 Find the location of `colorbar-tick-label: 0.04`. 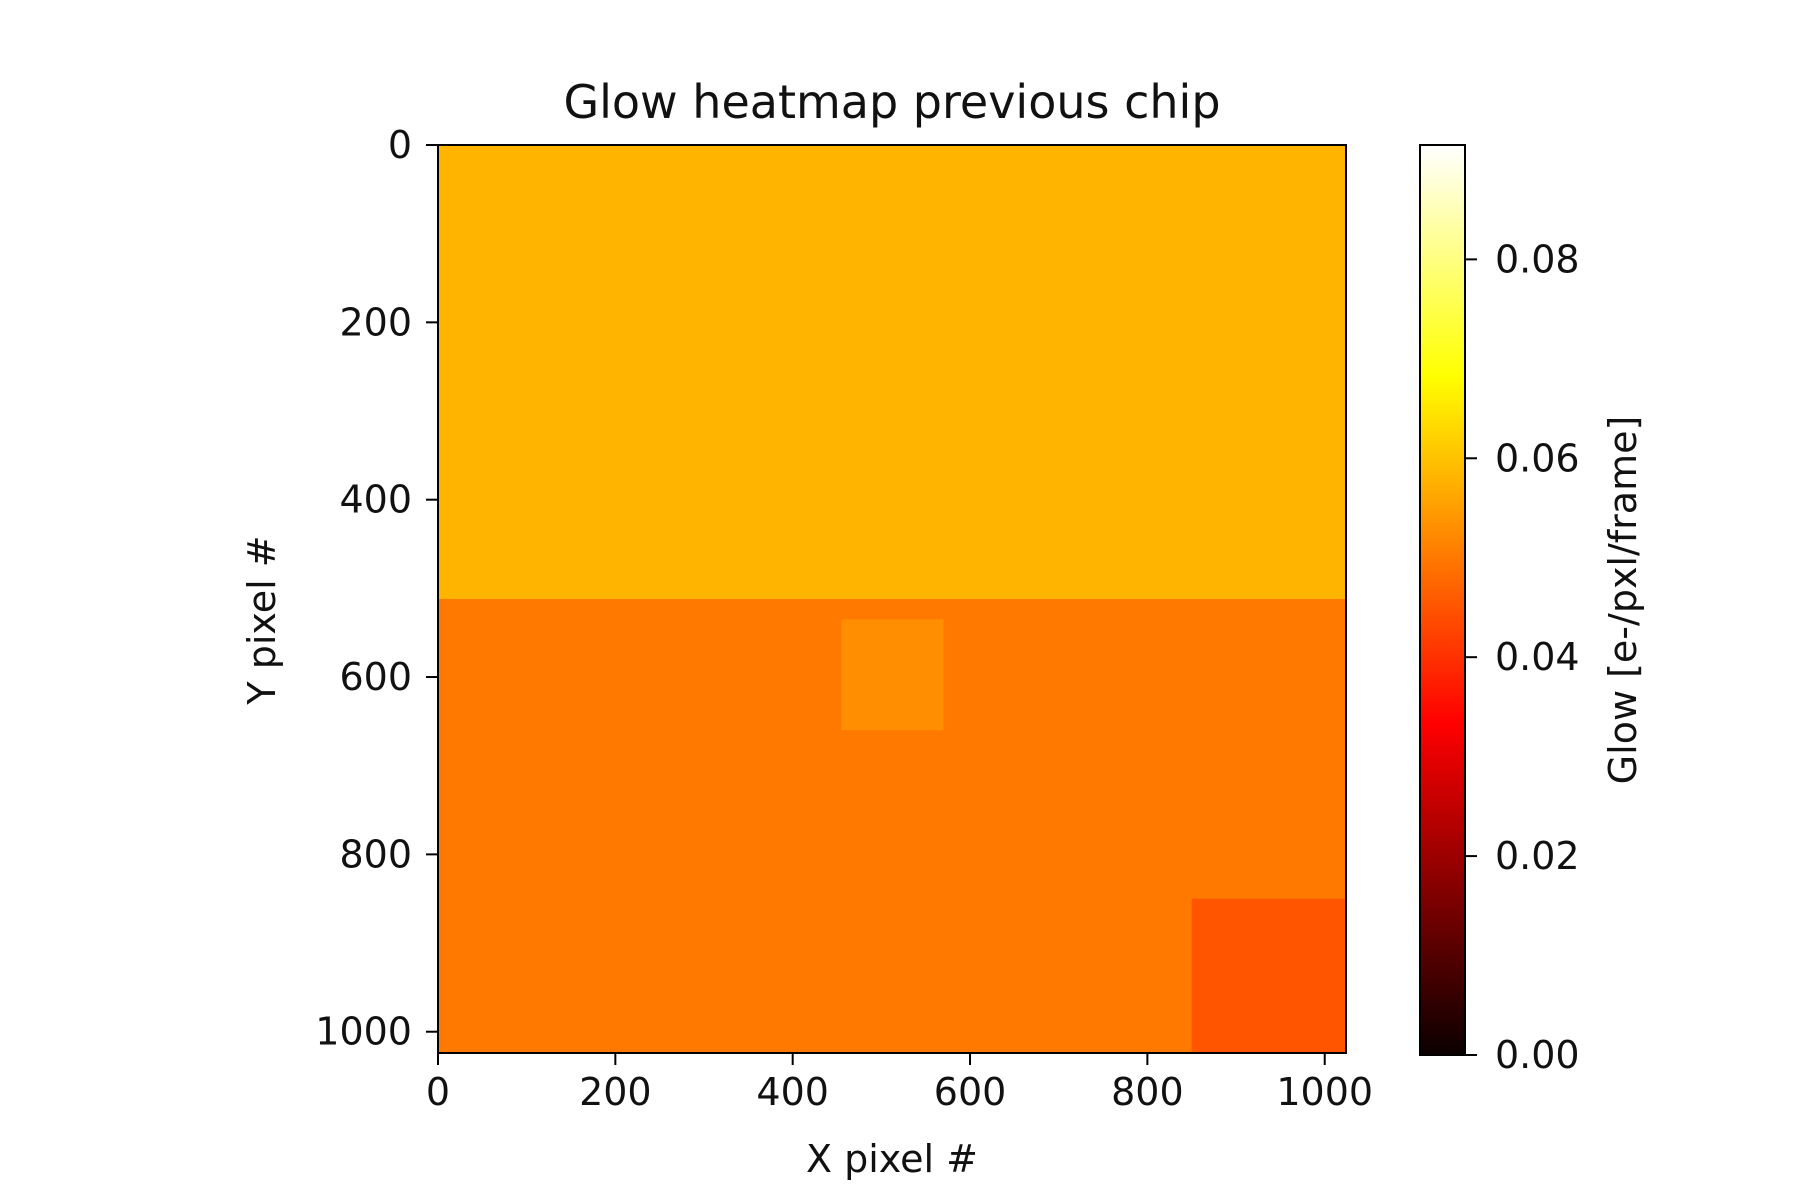

colorbar-tick-label: 0.04 is located at coordinates (1537, 657).